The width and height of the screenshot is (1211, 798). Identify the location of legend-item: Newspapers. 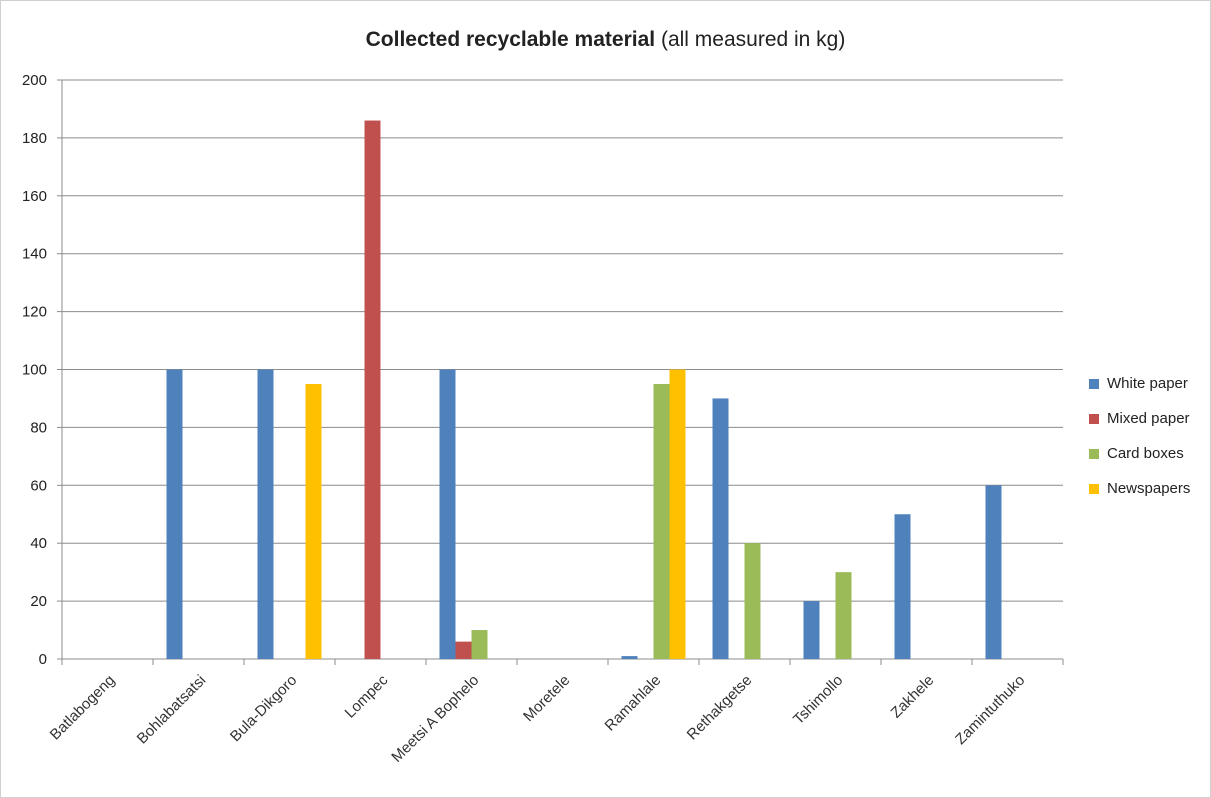
(1139, 488).